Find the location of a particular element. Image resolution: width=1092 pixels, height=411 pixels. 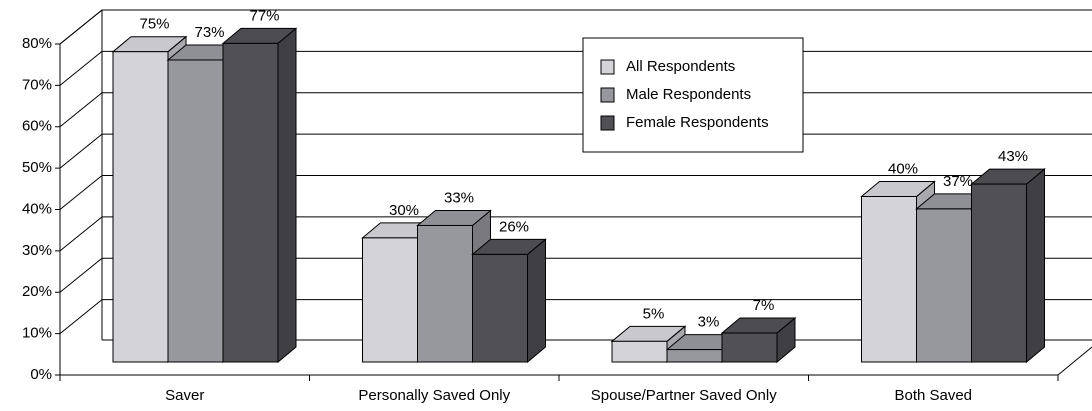

y-tick-label: 0% is located at coordinates (41, 374).